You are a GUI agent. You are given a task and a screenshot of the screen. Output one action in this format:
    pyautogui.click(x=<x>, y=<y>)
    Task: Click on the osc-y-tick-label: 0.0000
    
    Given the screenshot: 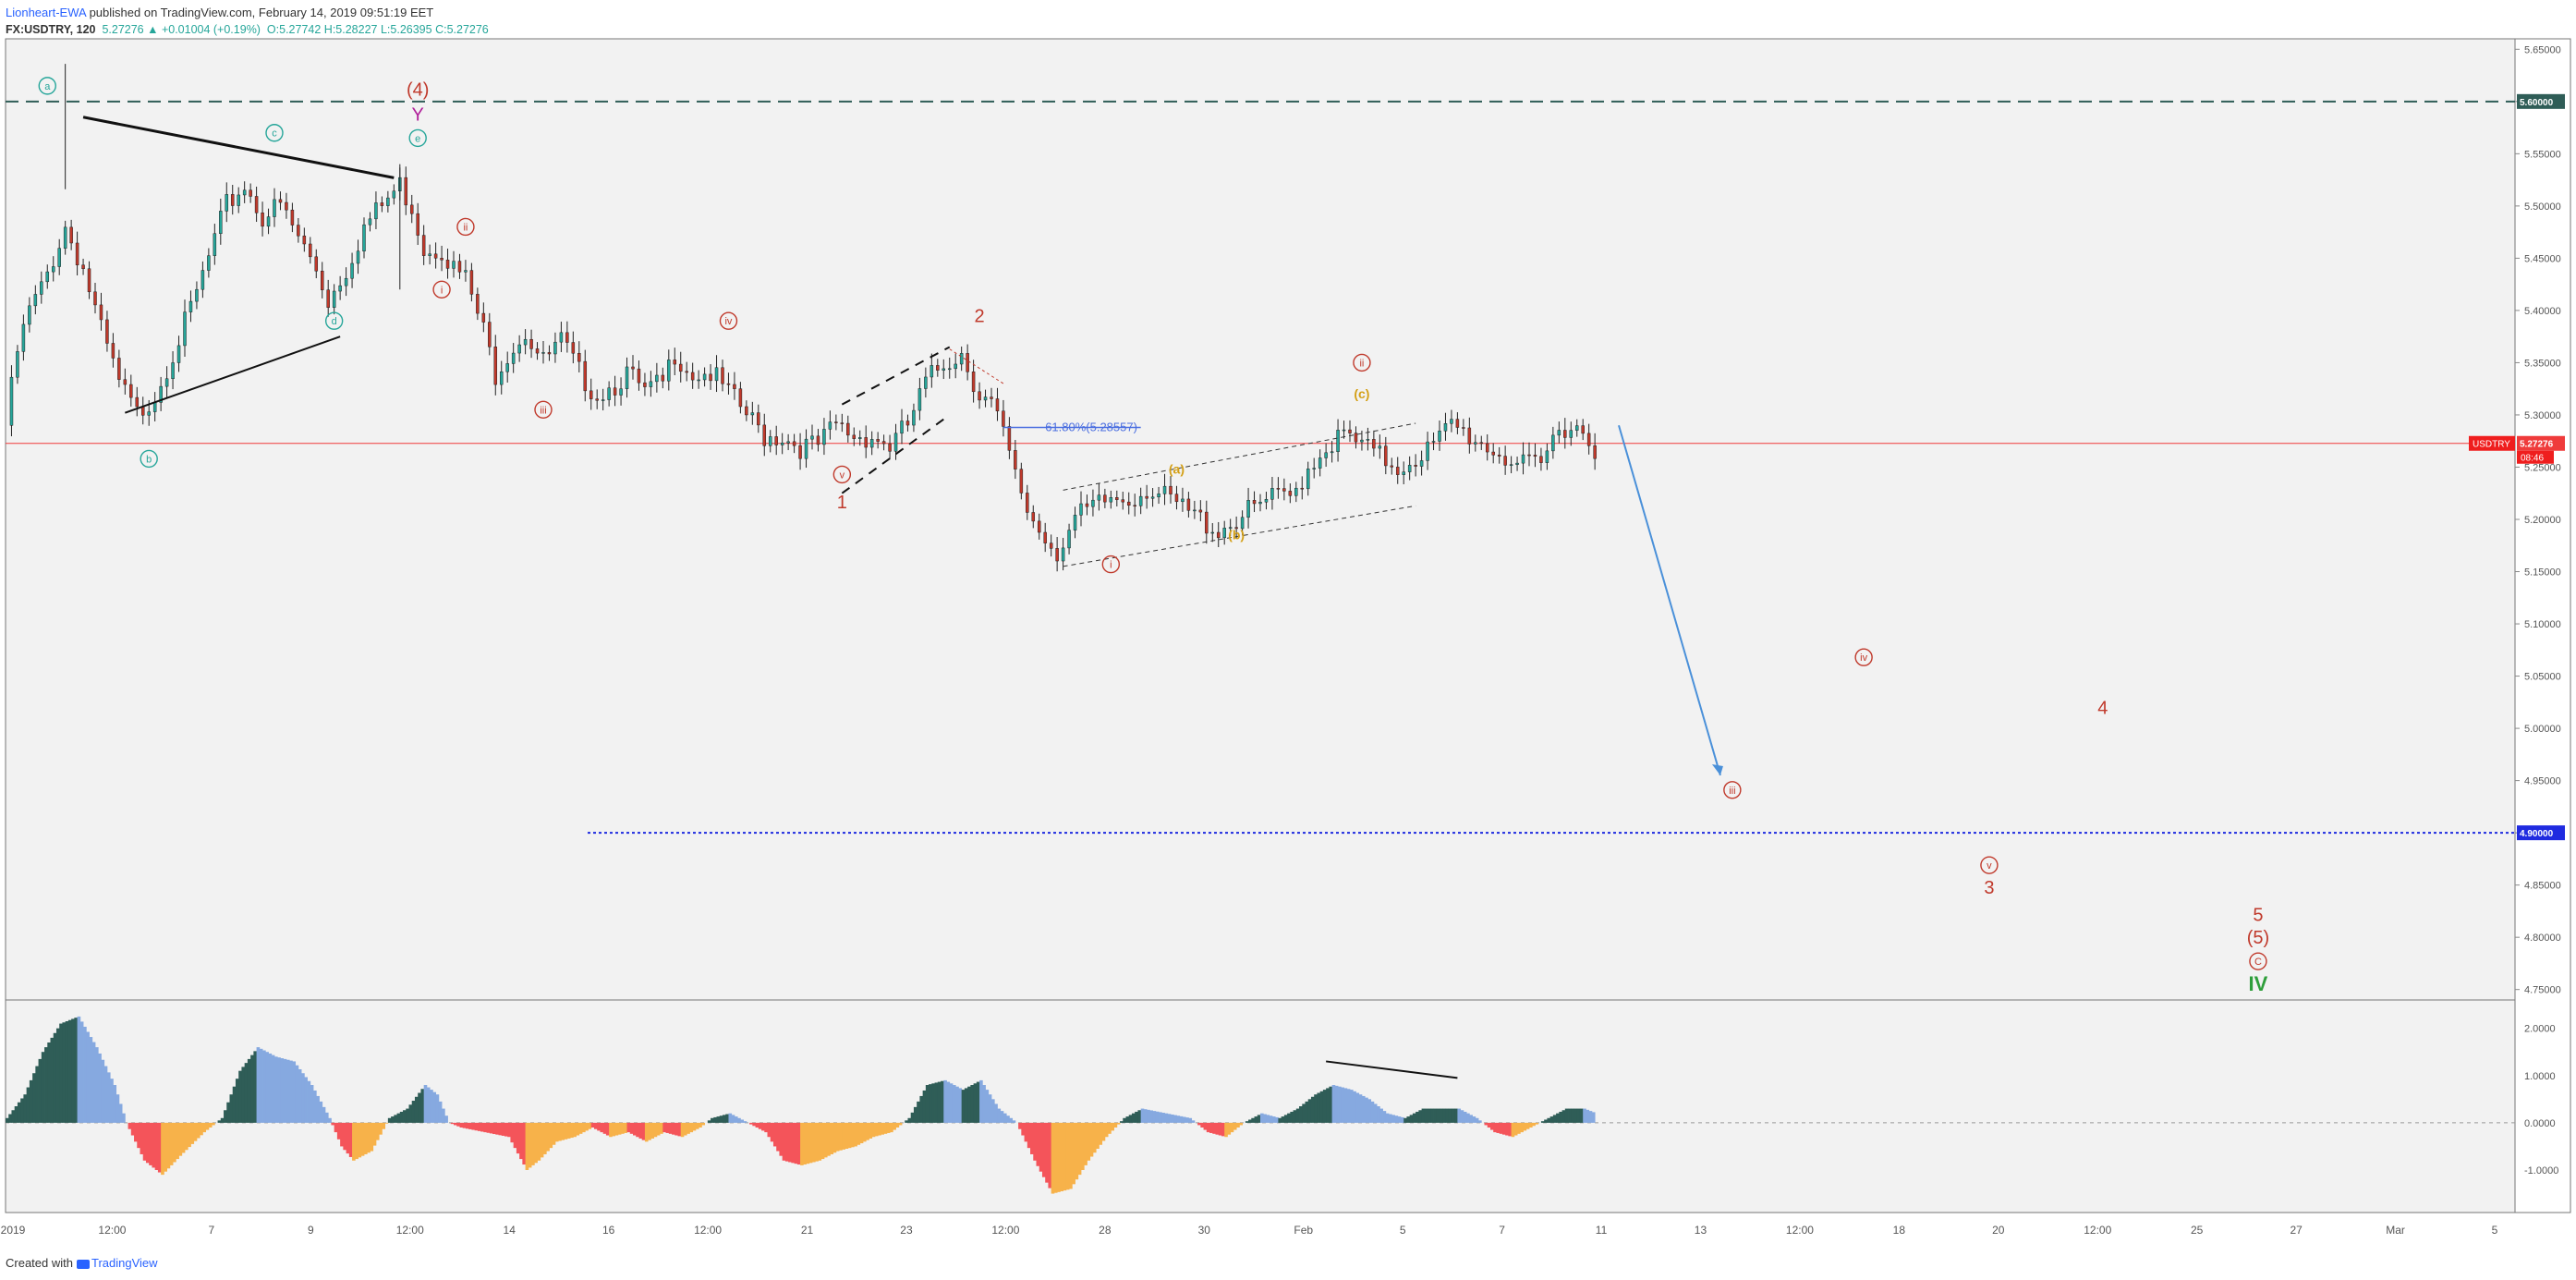 What is the action you would take?
    pyautogui.click(x=2540, y=1123)
    